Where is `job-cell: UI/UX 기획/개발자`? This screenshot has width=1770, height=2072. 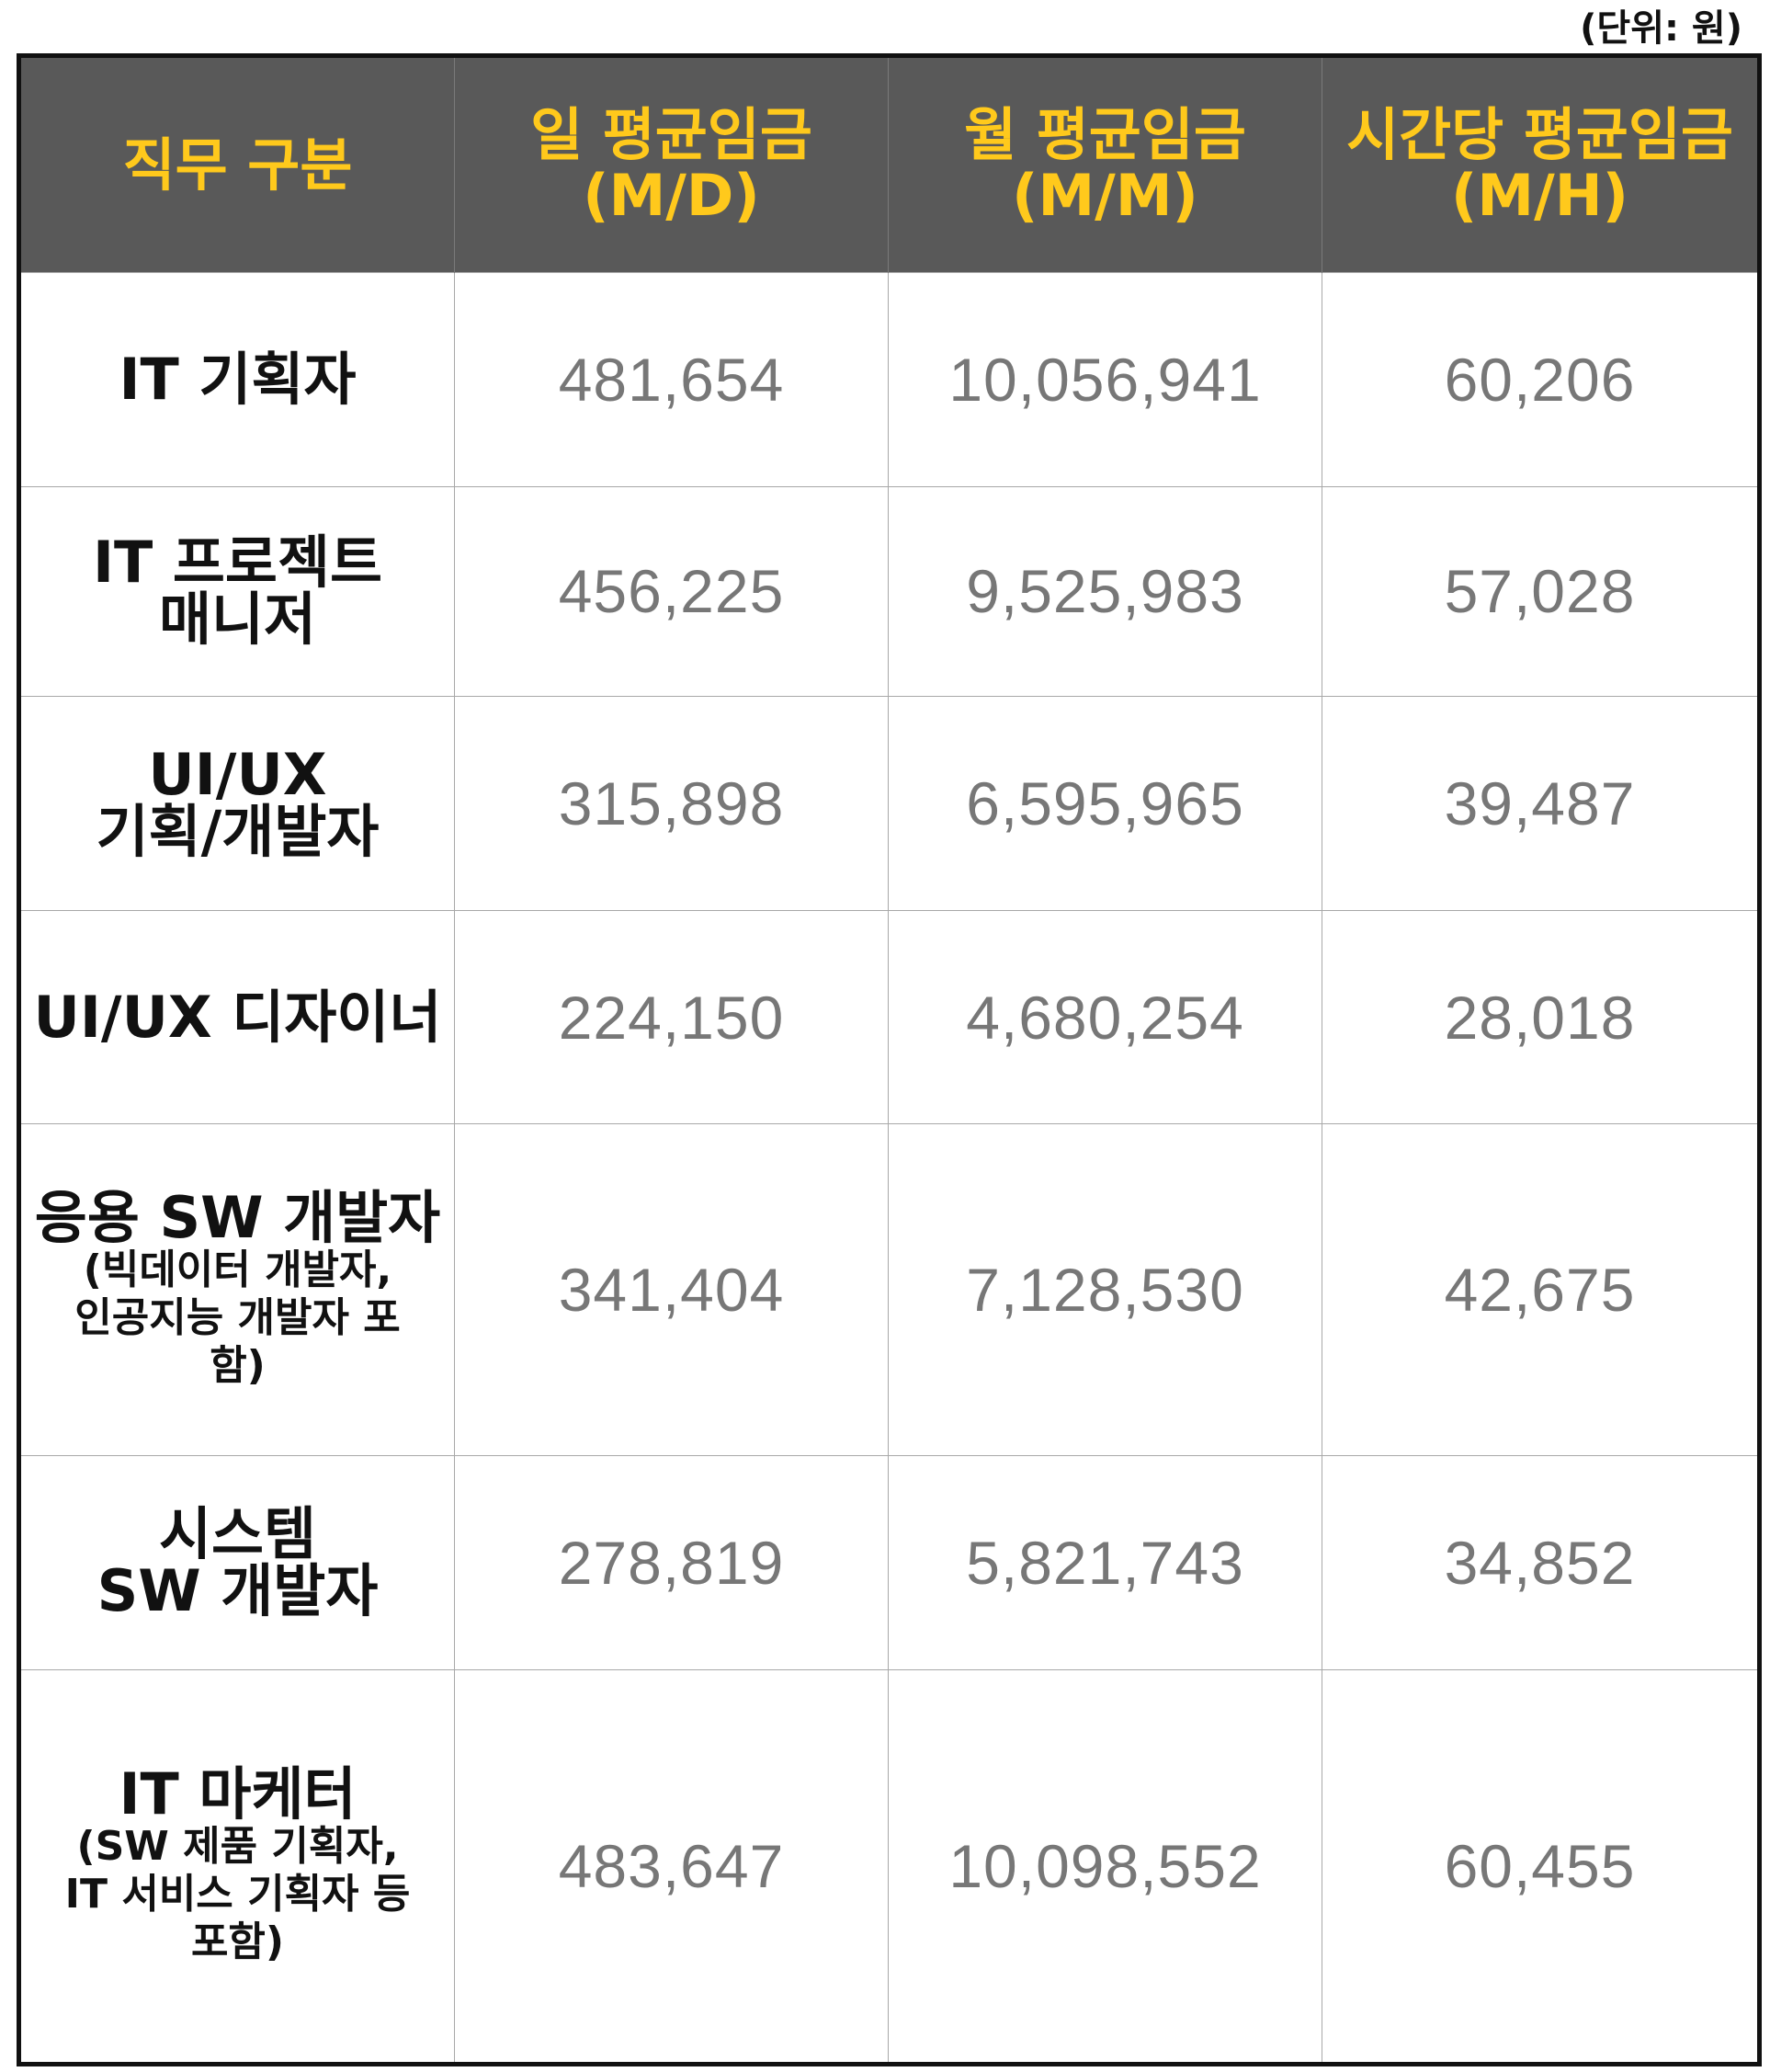
job-cell: UI/UX 기획/개발자 is located at coordinates (236, 804).